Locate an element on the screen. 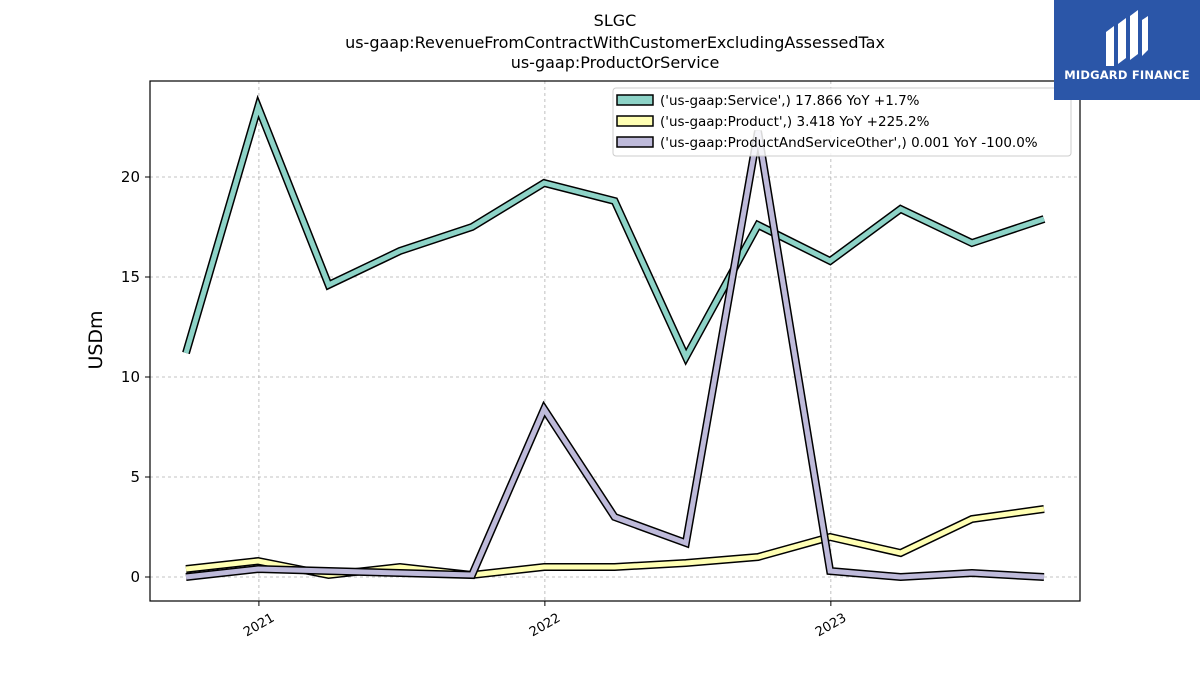  y-axis: 0 5 10 15 20 is located at coordinates (135, 377).